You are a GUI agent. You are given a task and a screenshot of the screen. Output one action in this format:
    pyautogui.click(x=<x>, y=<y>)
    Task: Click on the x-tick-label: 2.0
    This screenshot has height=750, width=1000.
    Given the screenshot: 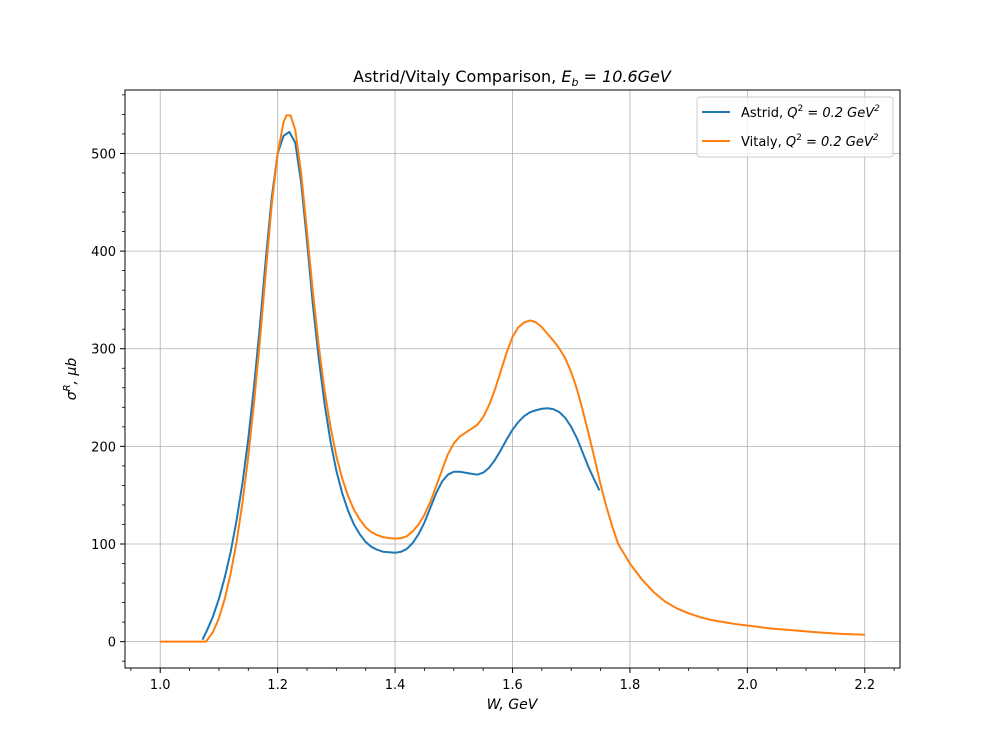 What is the action you would take?
    pyautogui.click(x=747, y=685)
    